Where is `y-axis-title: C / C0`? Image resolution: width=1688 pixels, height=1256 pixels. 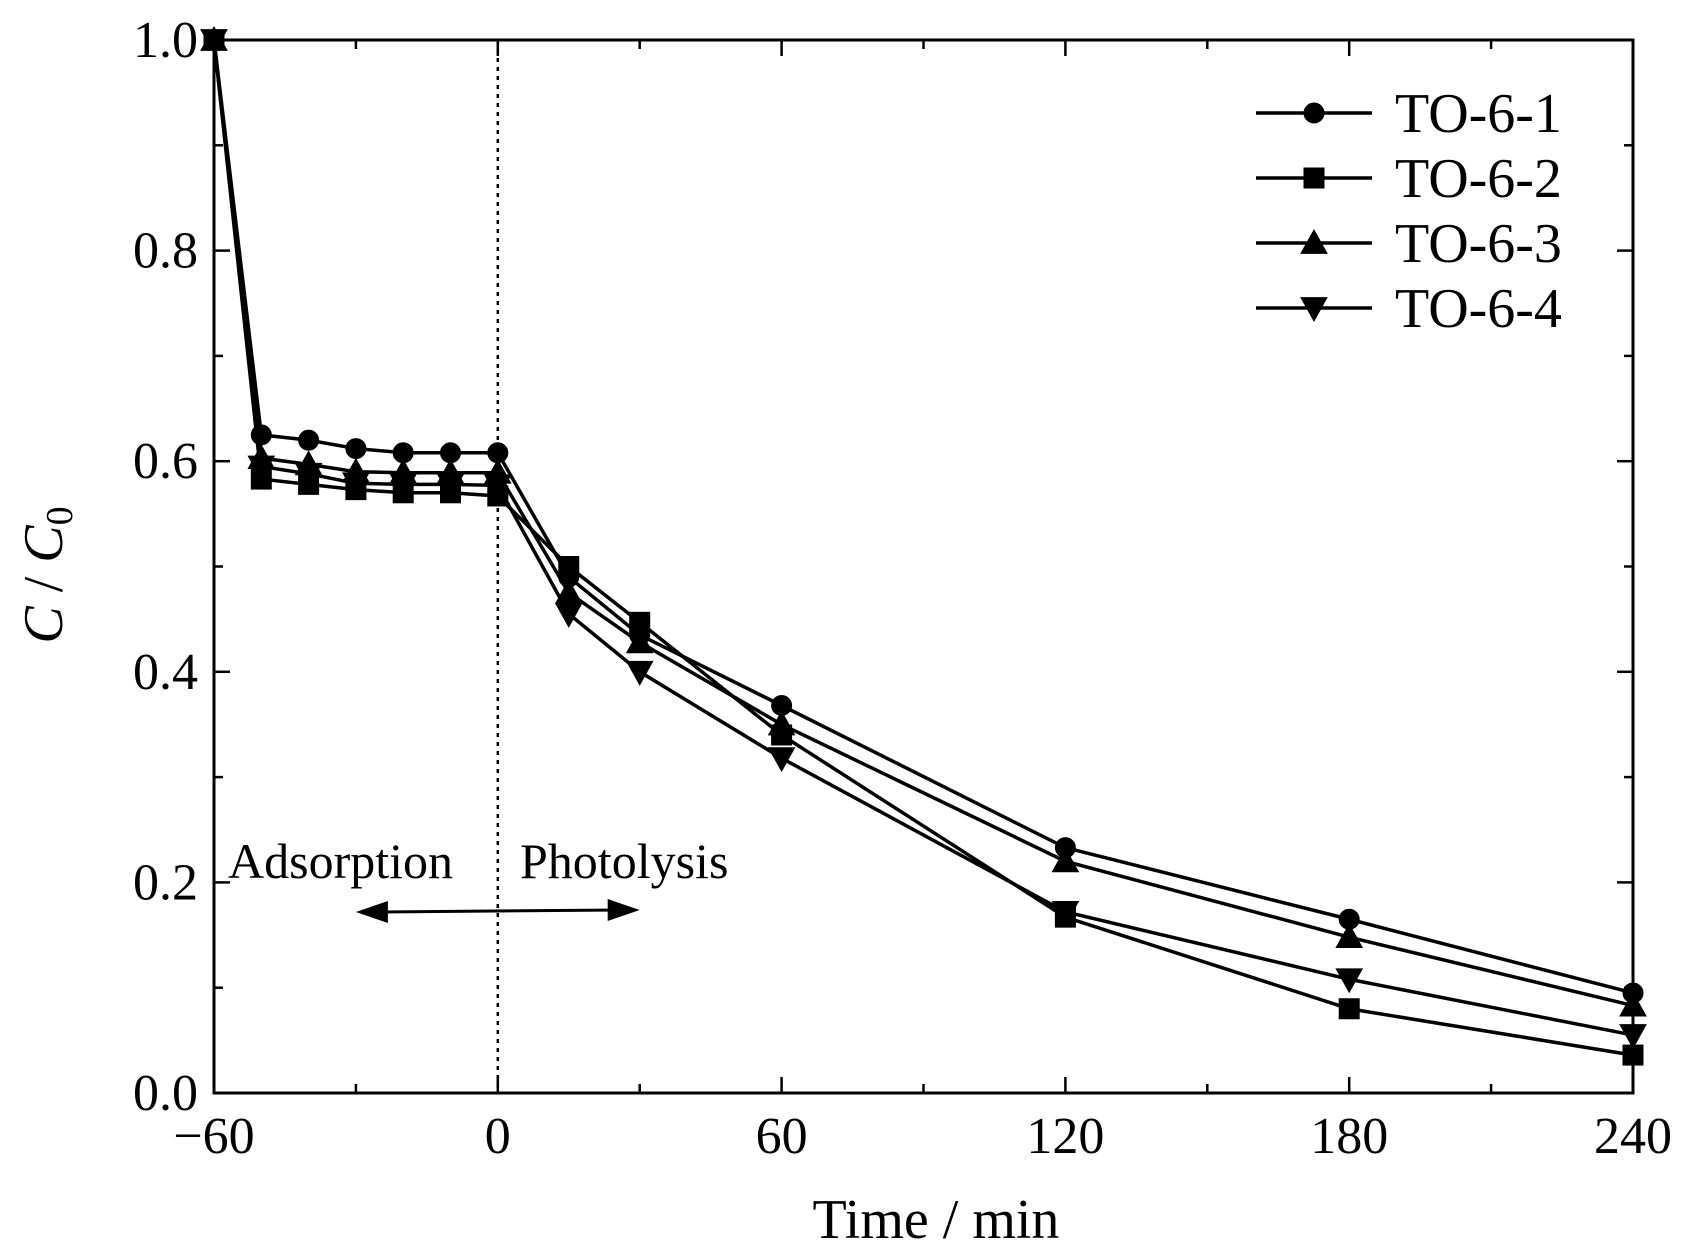 y-axis-title: C / C0 is located at coordinates (47, 574).